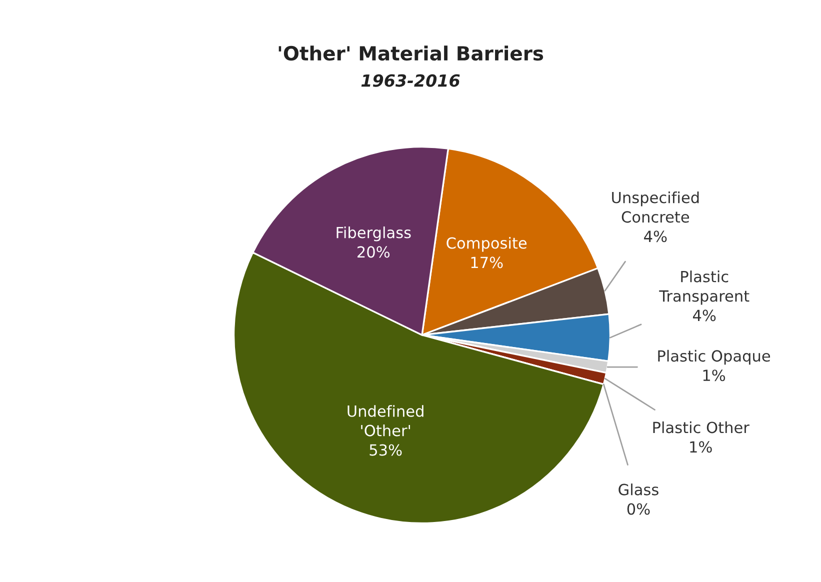  Describe the element at coordinates (486, 244) in the screenshot. I see `slice-label: Composite` at that location.